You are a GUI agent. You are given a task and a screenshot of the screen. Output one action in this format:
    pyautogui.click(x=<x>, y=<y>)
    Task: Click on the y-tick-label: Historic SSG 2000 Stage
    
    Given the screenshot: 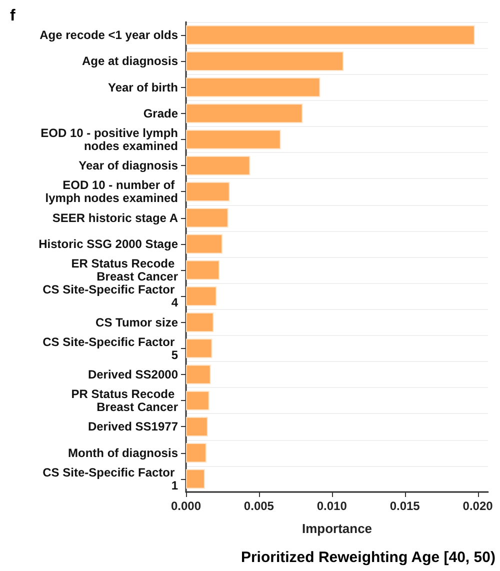 What is the action you would take?
    pyautogui.click(x=108, y=243)
    